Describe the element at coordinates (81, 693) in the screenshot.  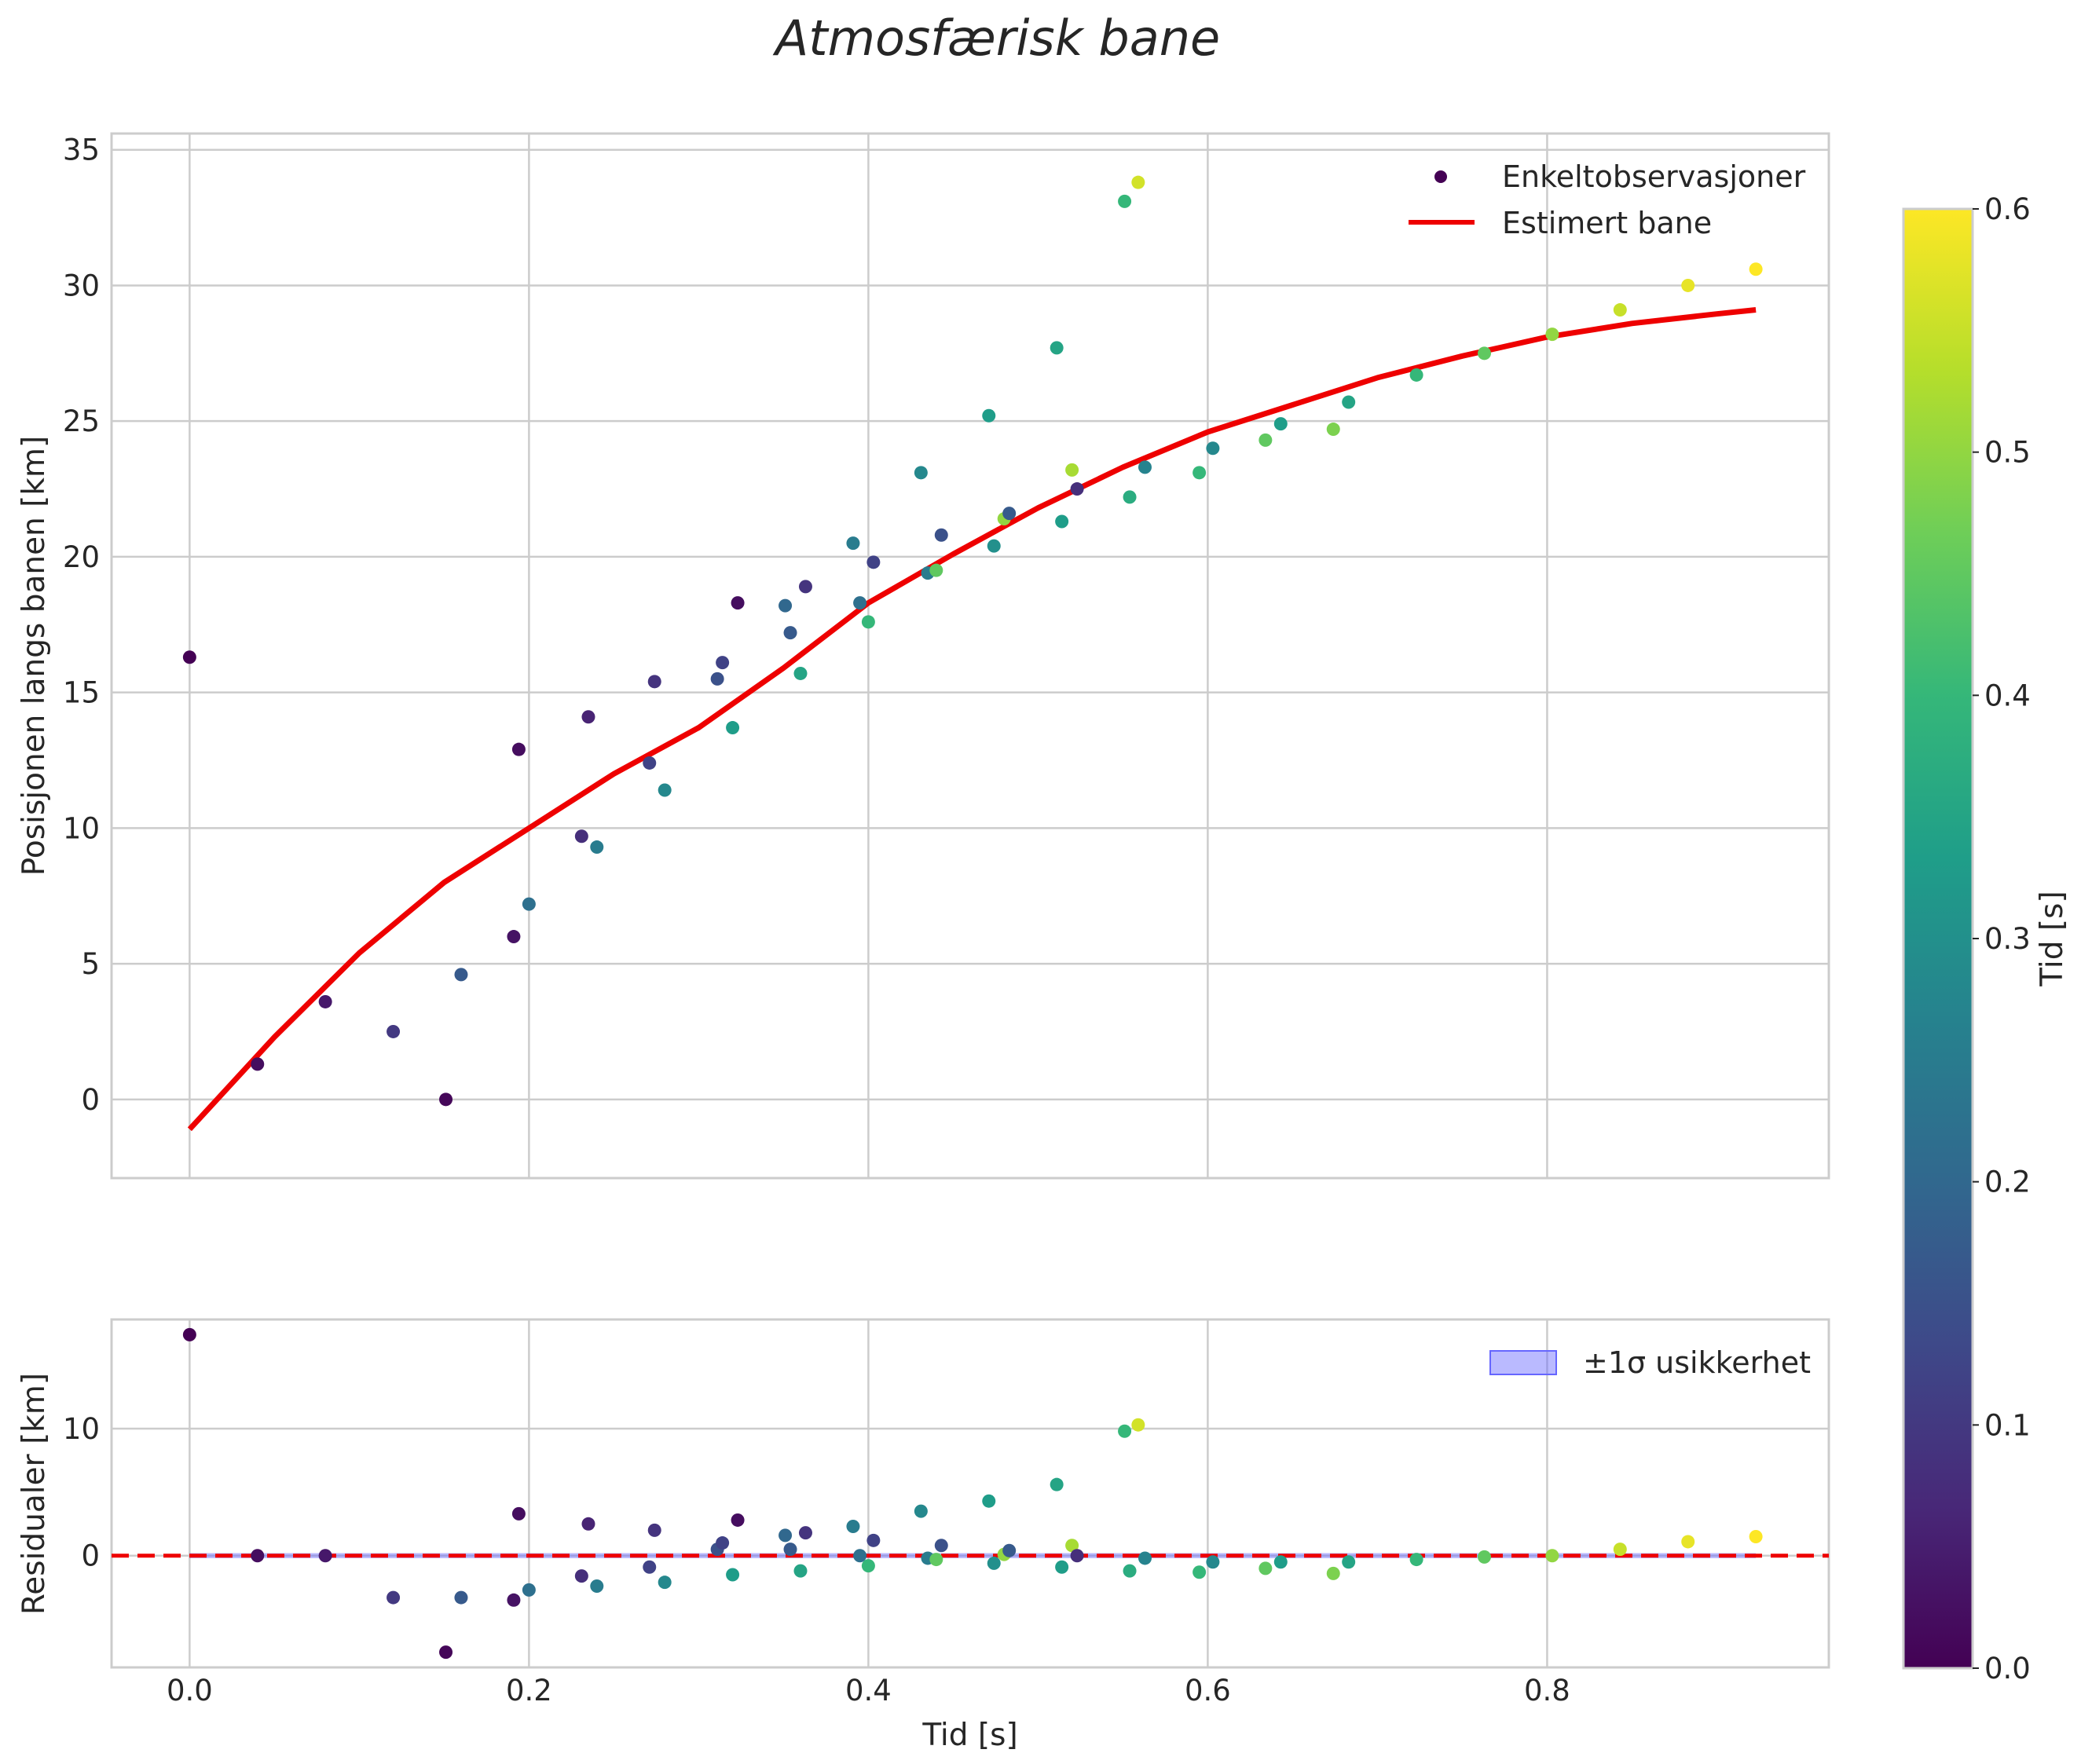
I see `main-y-tick-label: 15` at that location.